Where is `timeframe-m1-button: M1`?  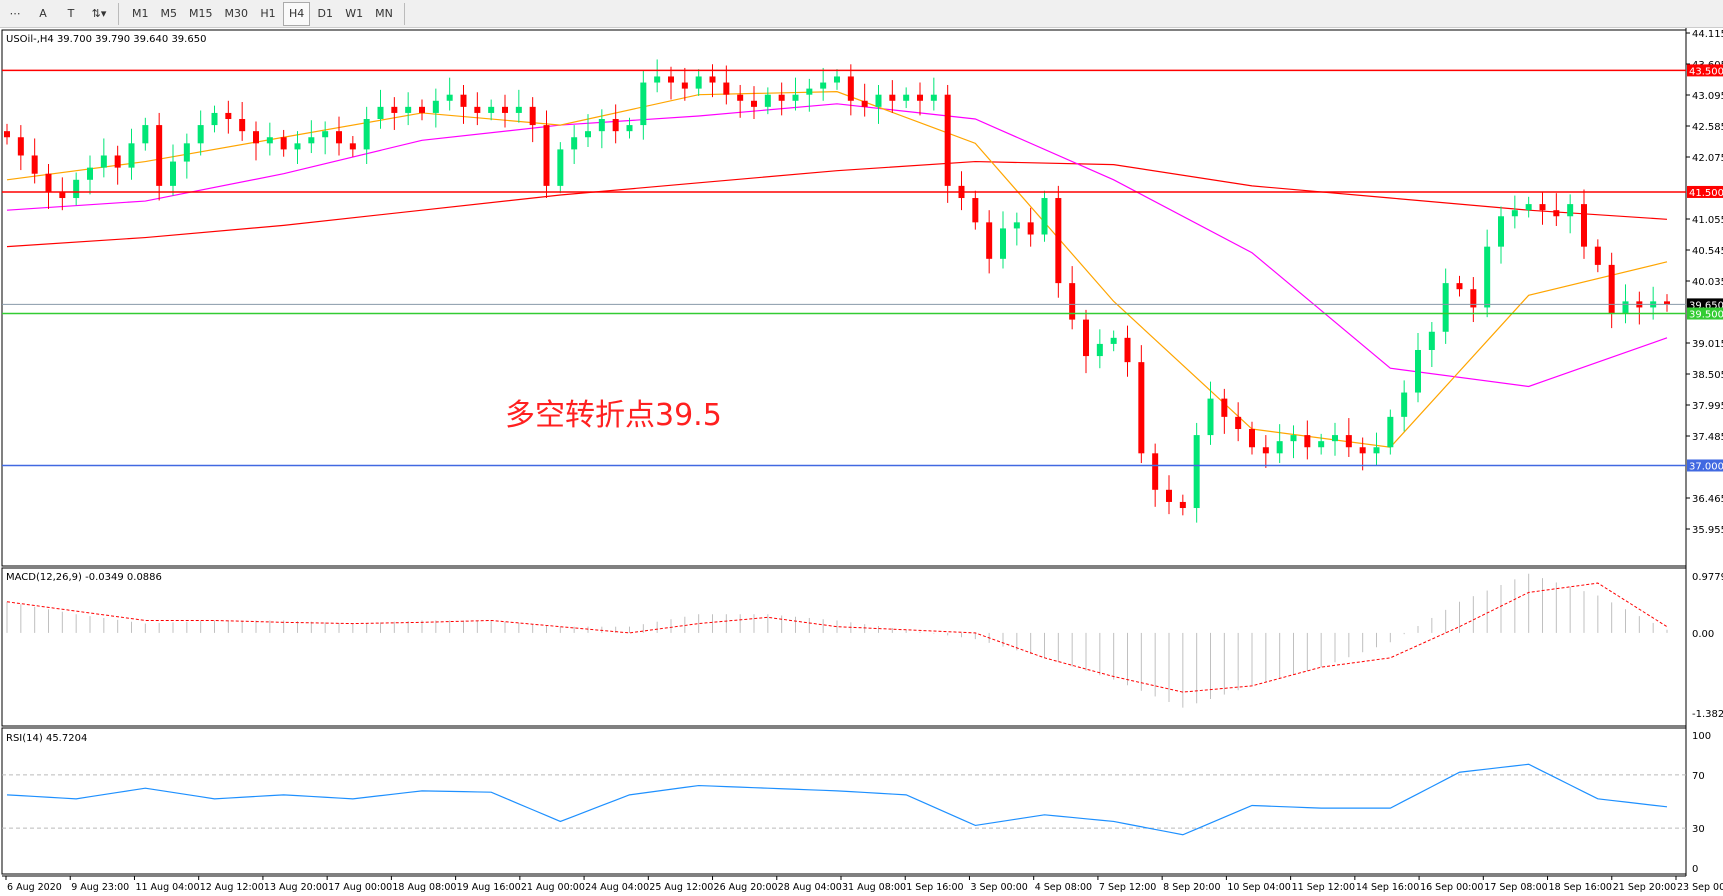 timeframe-m1-button: M1 is located at coordinates (140, 13).